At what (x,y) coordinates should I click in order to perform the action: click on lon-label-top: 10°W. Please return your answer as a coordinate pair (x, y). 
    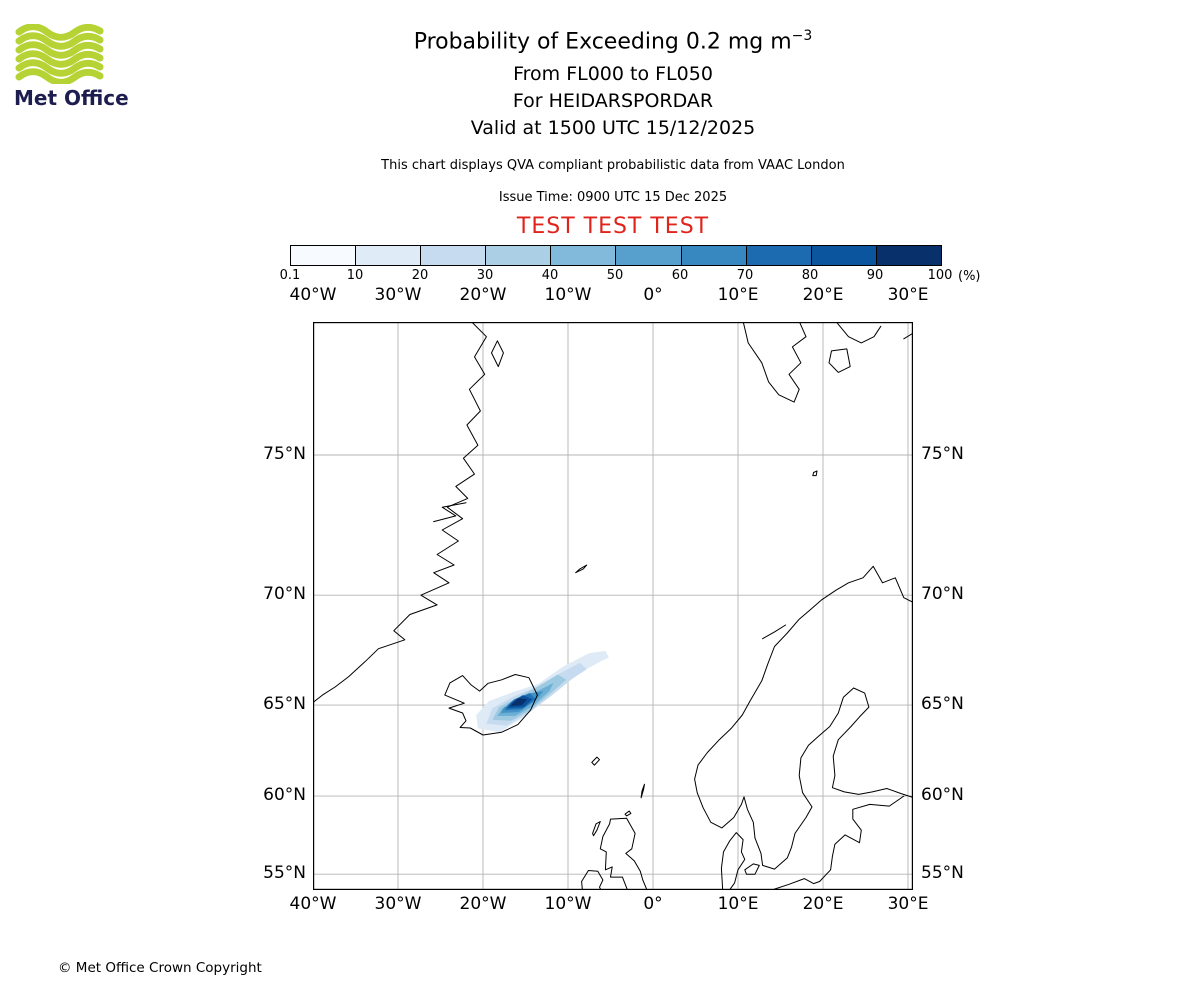
    Looking at the image, I should click on (568, 295).